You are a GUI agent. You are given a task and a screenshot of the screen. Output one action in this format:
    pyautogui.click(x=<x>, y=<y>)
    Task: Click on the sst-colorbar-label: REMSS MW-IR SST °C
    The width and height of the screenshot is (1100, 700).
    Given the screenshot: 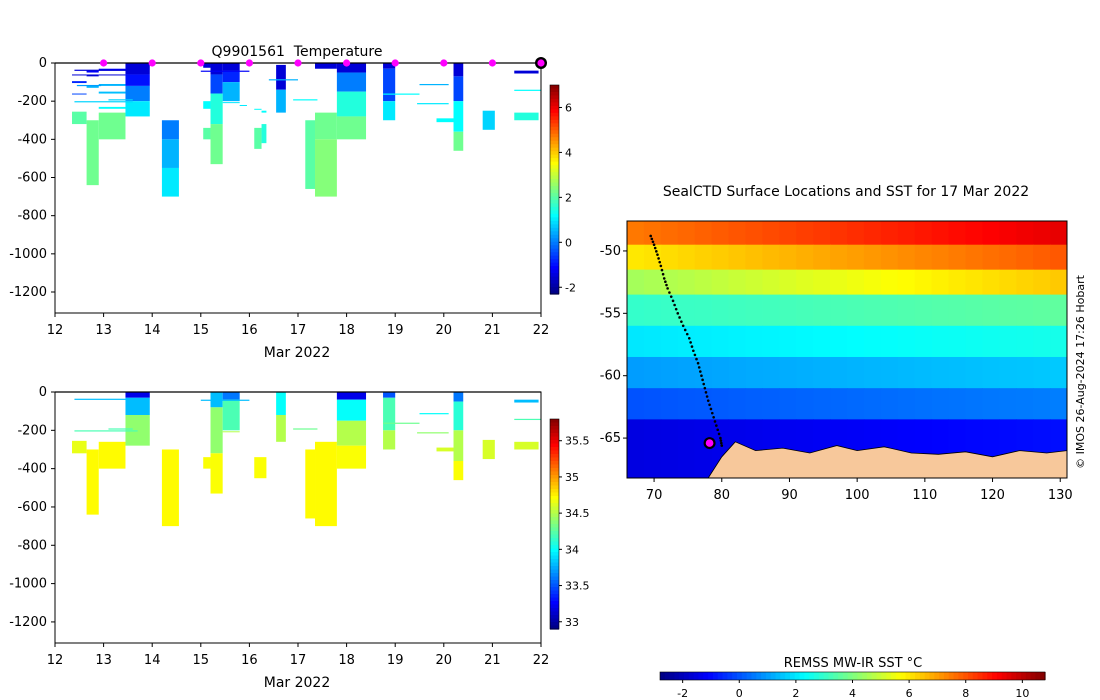 What is the action you would take?
    pyautogui.click(x=853, y=663)
    